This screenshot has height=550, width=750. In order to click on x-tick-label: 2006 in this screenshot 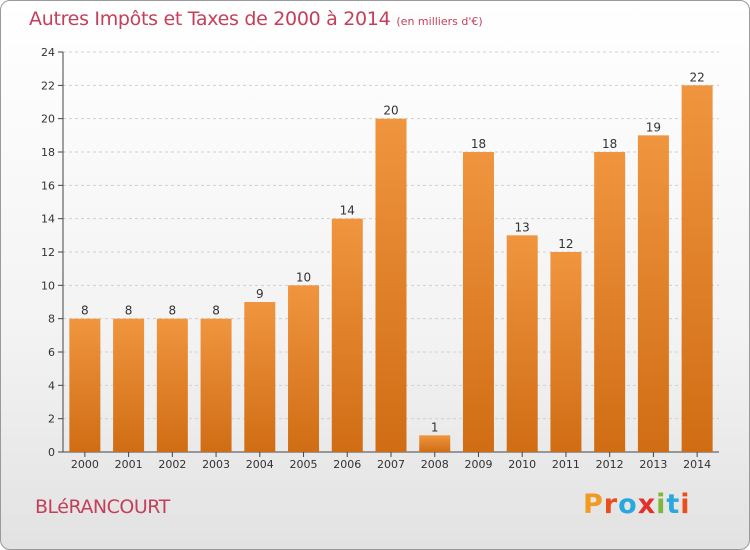, I will do `click(347, 464)`.